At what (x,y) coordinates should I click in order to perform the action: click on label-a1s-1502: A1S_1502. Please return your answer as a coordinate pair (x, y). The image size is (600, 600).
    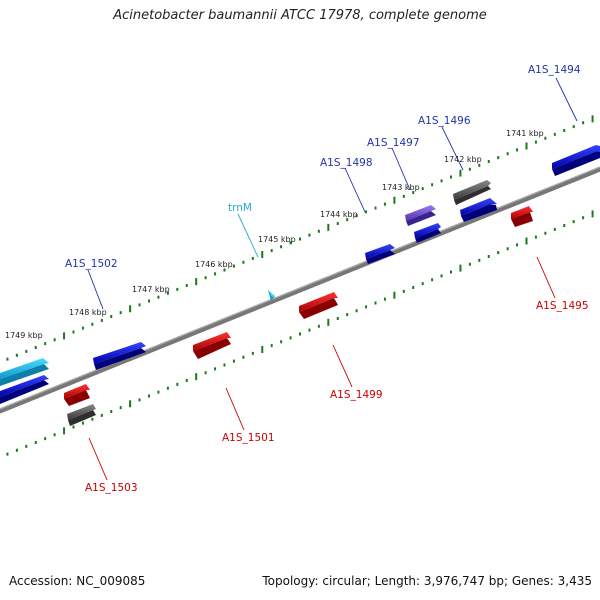
    Looking at the image, I should click on (91, 264).